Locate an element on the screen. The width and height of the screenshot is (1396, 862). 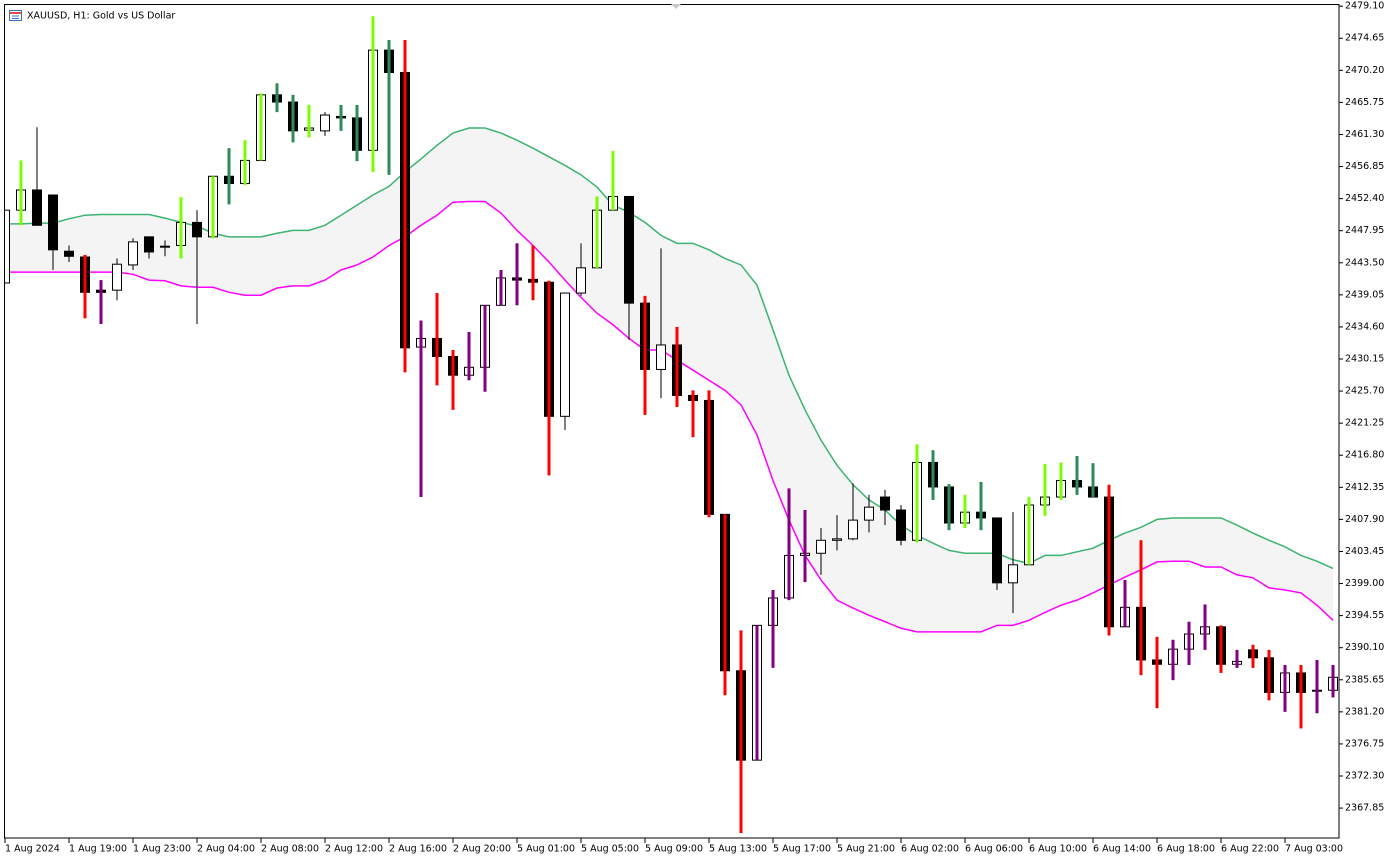
y-tick-label: 2394.55 is located at coordinates (1364, 615).